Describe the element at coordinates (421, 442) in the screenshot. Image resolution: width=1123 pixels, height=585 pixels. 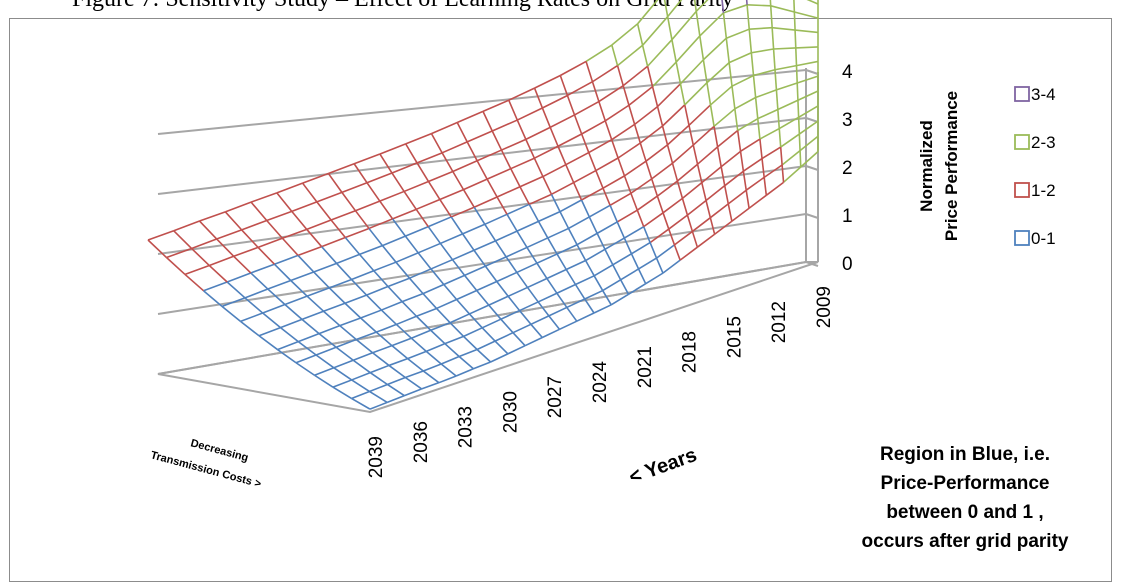
I see `years-tick-label: 2036` at that location.